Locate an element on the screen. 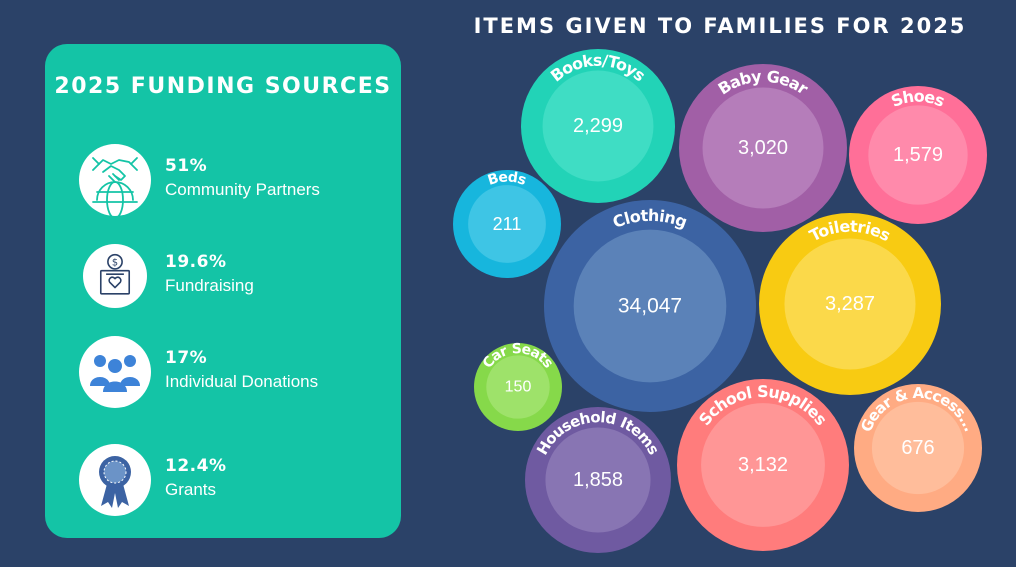 Image resolution: width=1016 pixels, height=567 pixels. funding-label: Individual Donations is located at coordinates (242, 381).